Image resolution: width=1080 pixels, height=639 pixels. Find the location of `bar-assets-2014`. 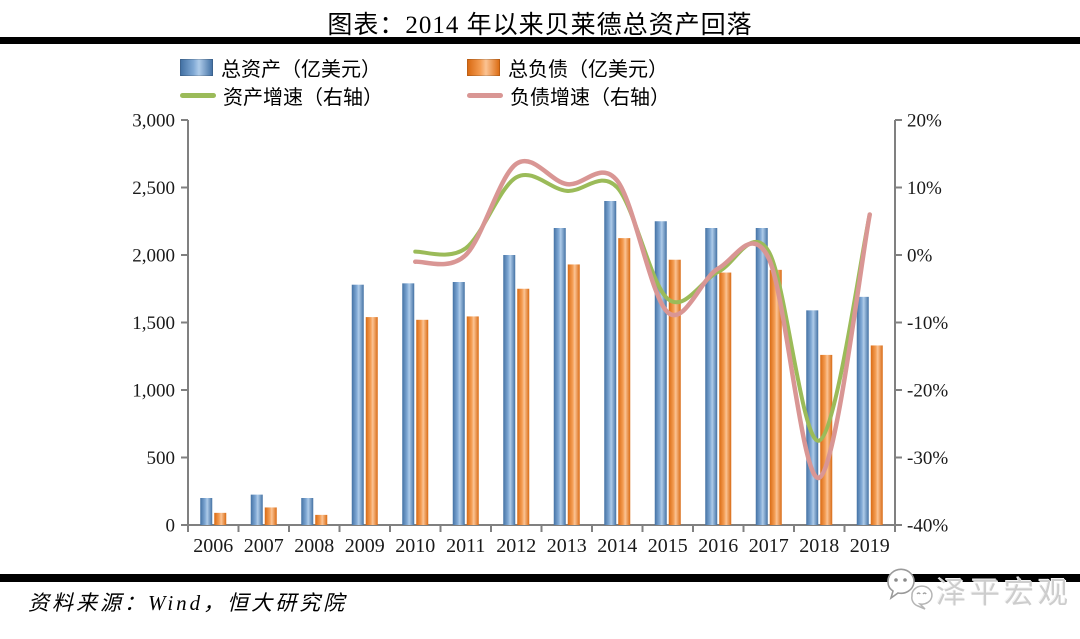

bar-assets-2014 is located at coordinates (610, 363).